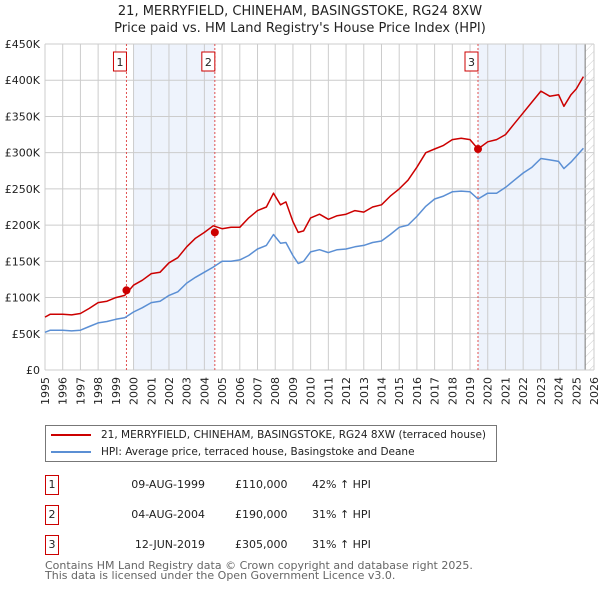  Describe the element at coordinates (311, 391) in the screenshot. I see `x-tick-label: 2010` at that location.